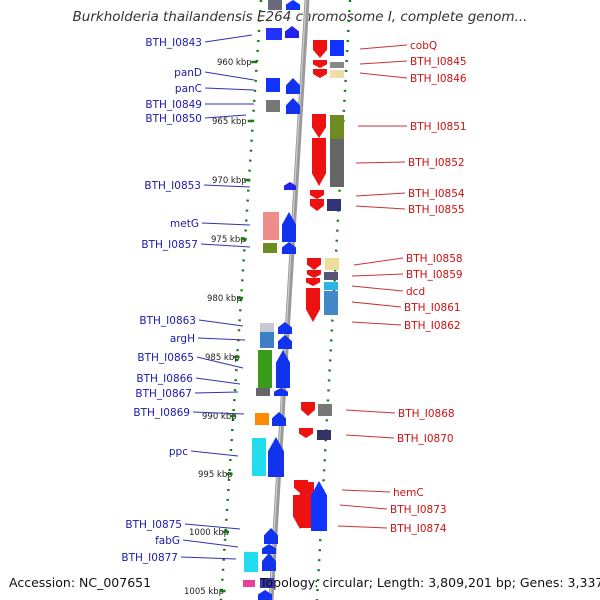  Describe the element at coordinates (209, 533) in the screenshot. I see `kbp-tick-label-8: 1000 kbp` at that location.